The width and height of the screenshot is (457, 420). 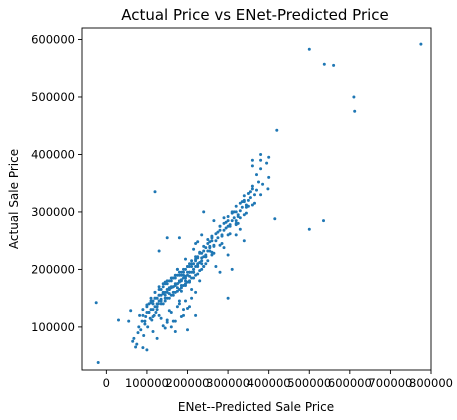 I want to click on x-tick-label: 0, so click(x=106, y=383).